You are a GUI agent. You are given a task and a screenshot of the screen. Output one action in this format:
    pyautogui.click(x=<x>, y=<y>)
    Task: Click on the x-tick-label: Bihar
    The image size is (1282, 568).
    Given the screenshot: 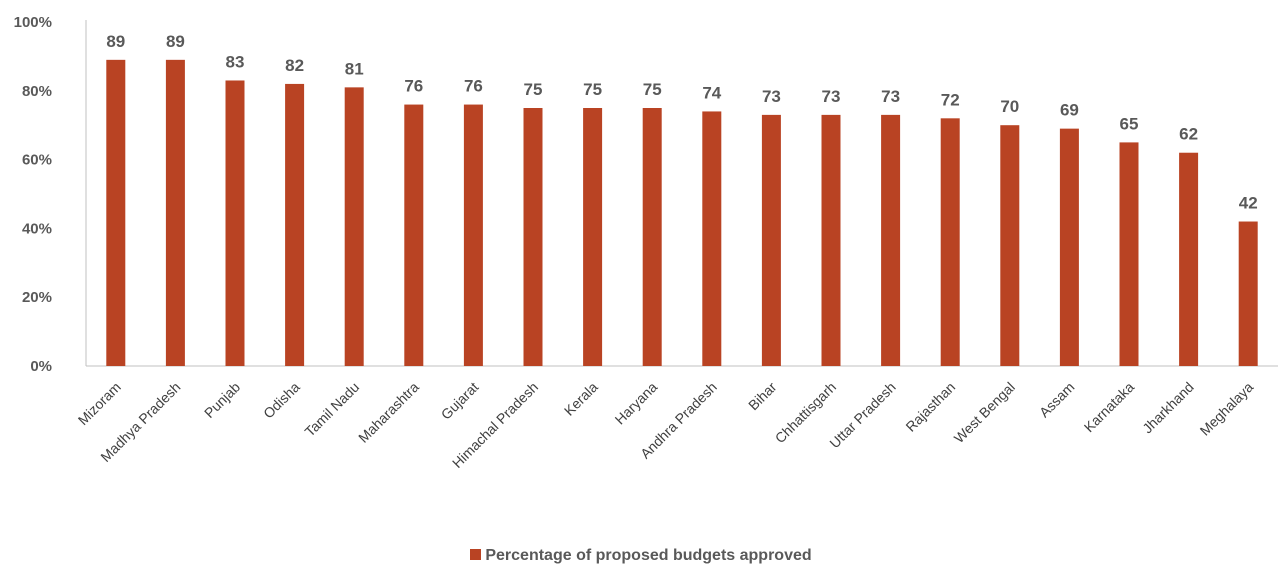 What is the action you would take?
    pyautogui.click(x=762, y=396)
    